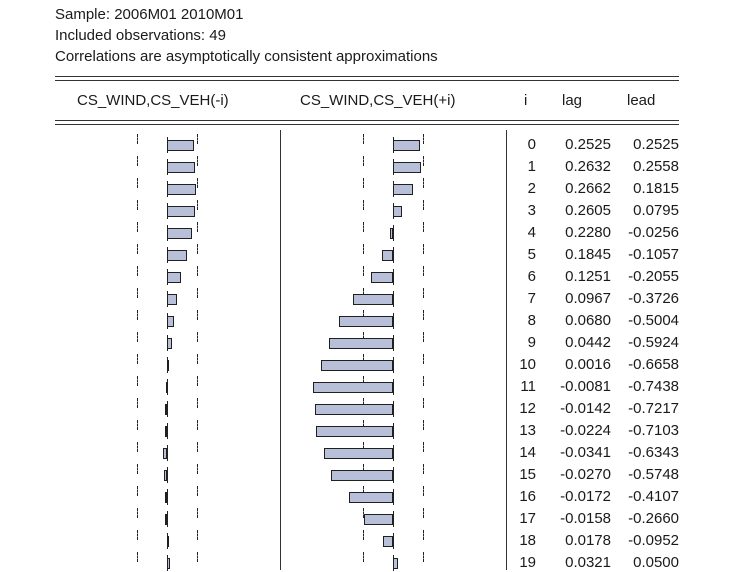  I want to click on row-index: 17, so click(527, 518).